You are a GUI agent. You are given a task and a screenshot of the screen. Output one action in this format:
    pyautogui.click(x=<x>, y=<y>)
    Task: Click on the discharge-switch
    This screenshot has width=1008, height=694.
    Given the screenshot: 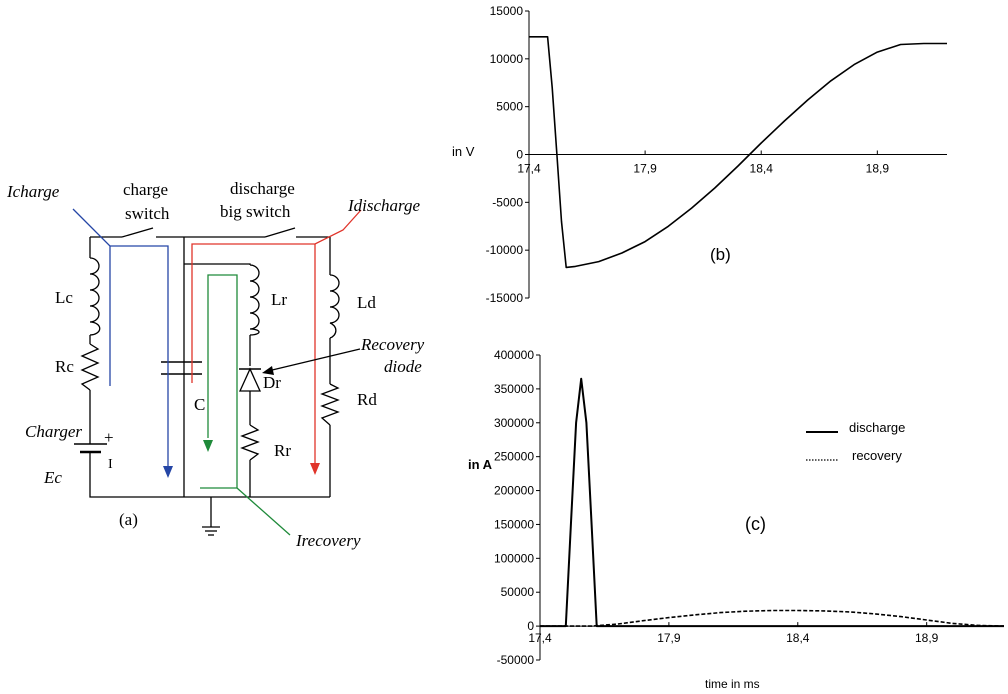 What is the action you would take?
    pyautogui.click(x=280, y=232)
    